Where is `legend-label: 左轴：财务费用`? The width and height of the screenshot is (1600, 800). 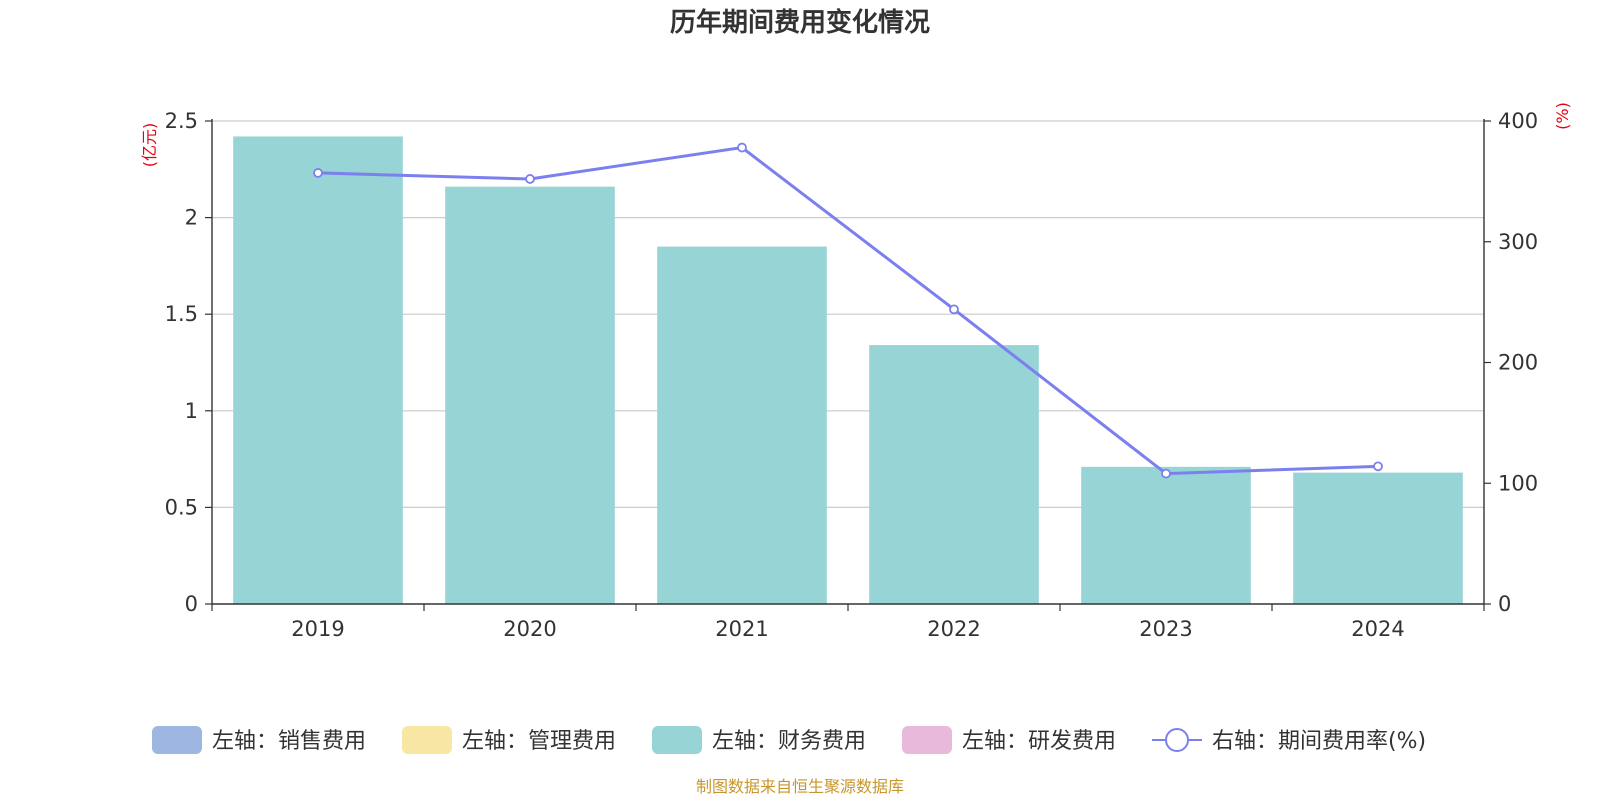
legend-label: 左轴：财务费用 is located at coordinates (789, 741).